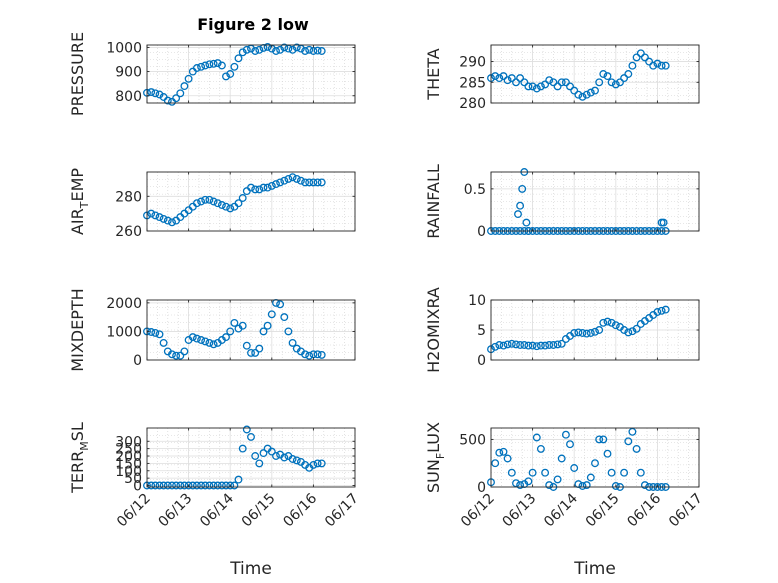 The height and width of the screenshot is (583, 778). What do you see at coordinates (128, 197) in the screenshot?
I see `y-tick-label: 280` at bounding box center [128, 197].